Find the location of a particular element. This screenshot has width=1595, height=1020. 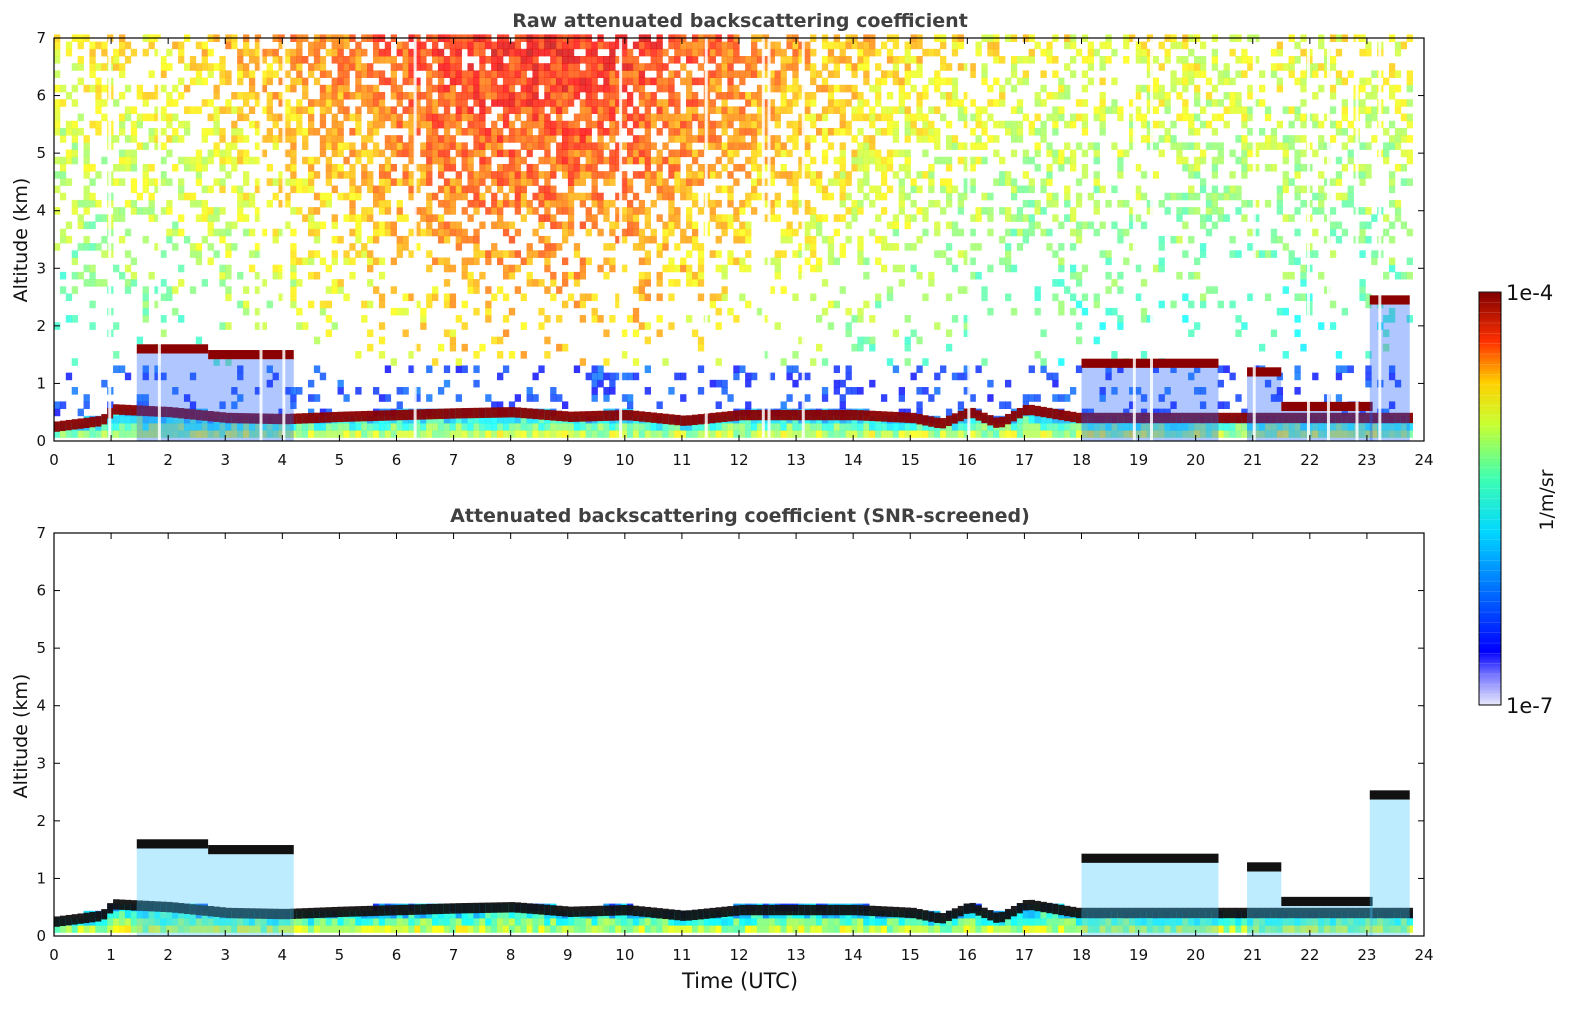

colorbar-max-label: 1e-4 is located at coordinates (1529, 293).